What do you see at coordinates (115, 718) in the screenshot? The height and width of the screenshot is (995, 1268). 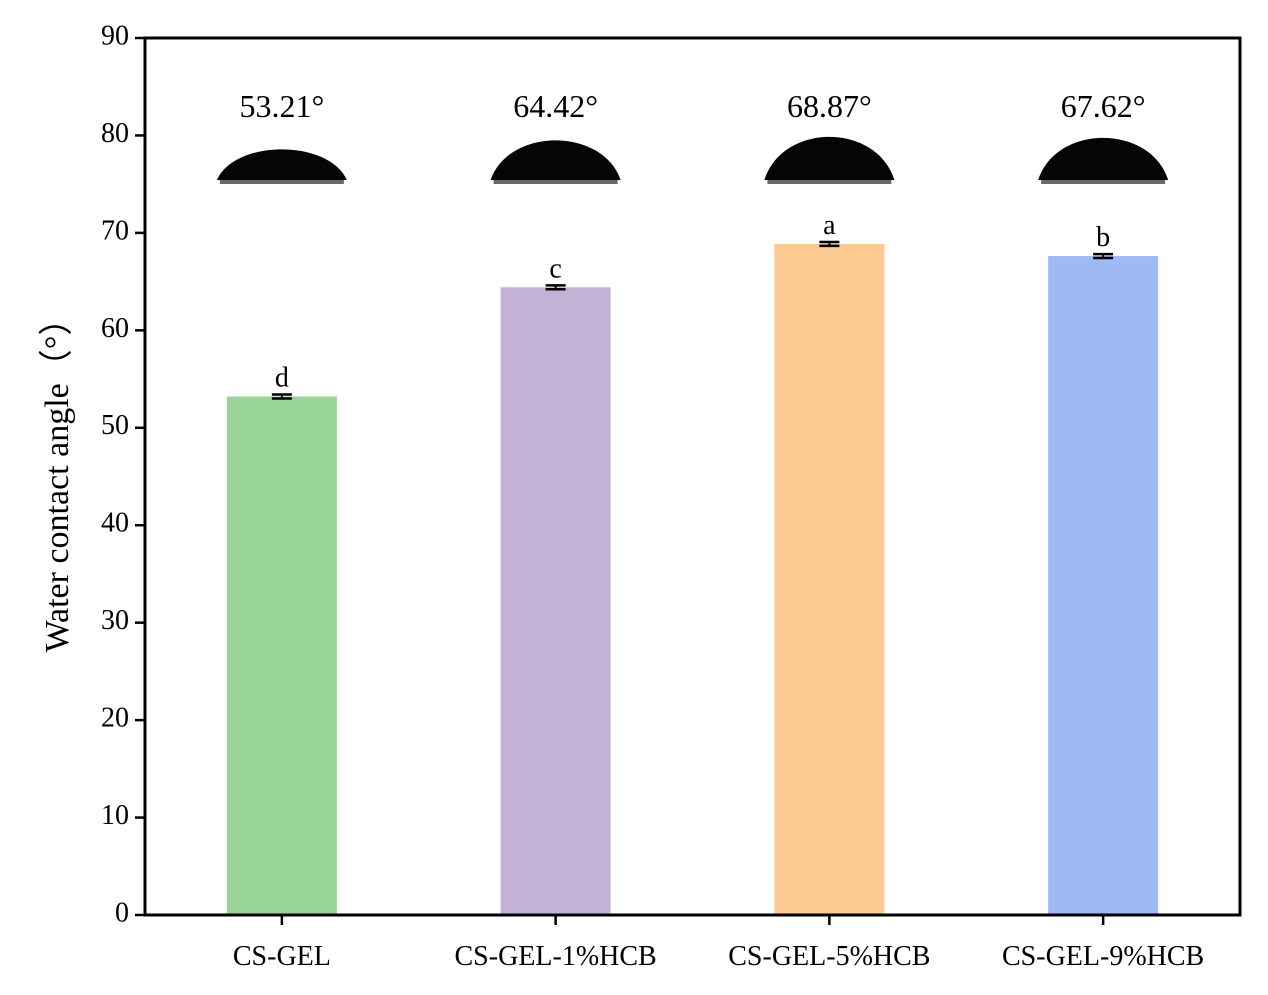 I see `y-tick-label: 20` at bounding box center [115, 718].